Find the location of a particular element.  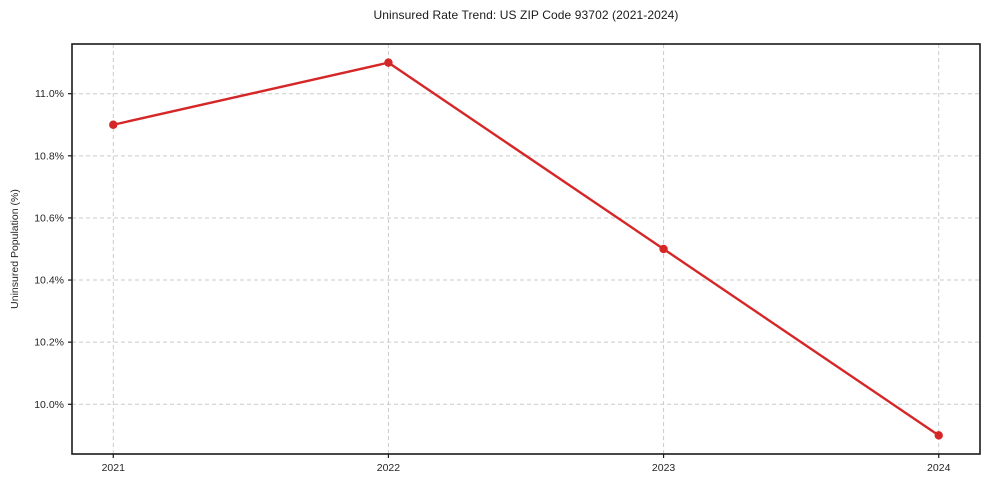

y-tick-label: 11.0% is located at coordinates (49, 94).